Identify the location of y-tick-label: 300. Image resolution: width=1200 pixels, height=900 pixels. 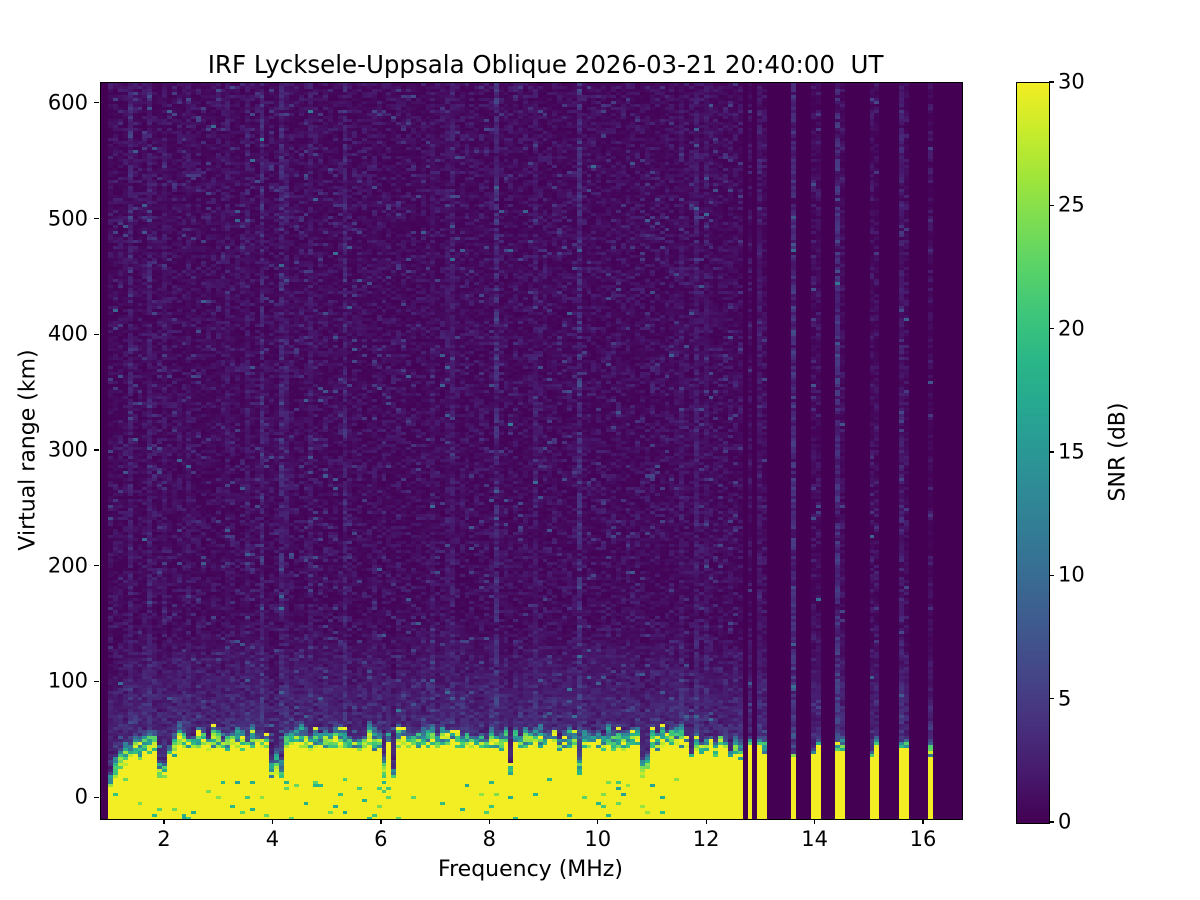
(67, 449).